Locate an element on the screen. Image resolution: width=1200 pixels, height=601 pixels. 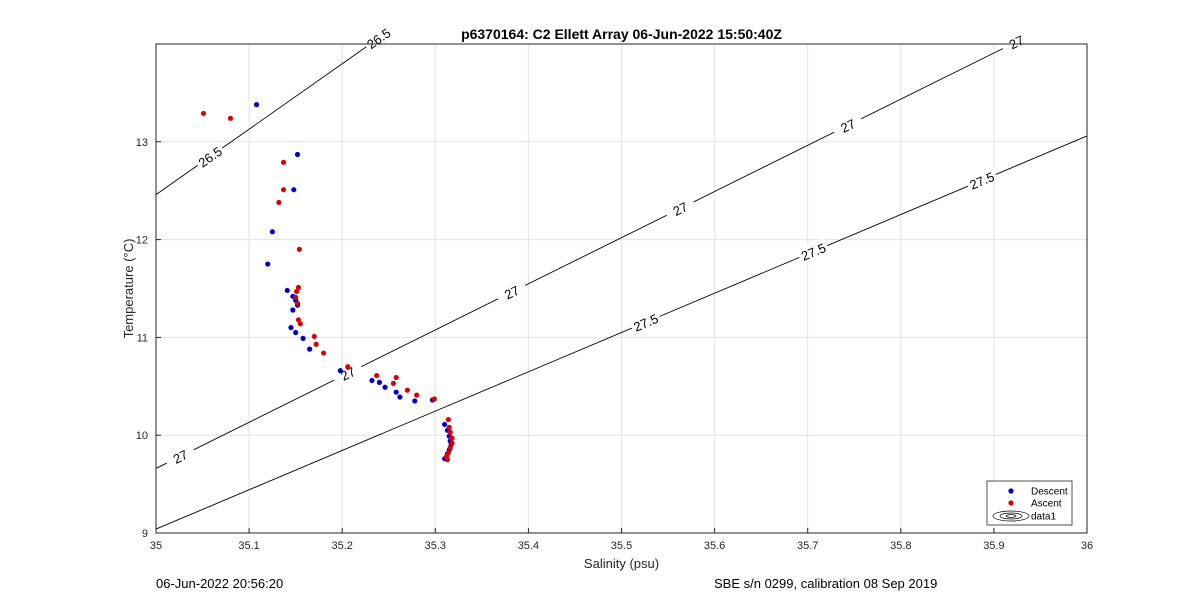
y-tick-label: 9 is located at coordinates (145, 534).